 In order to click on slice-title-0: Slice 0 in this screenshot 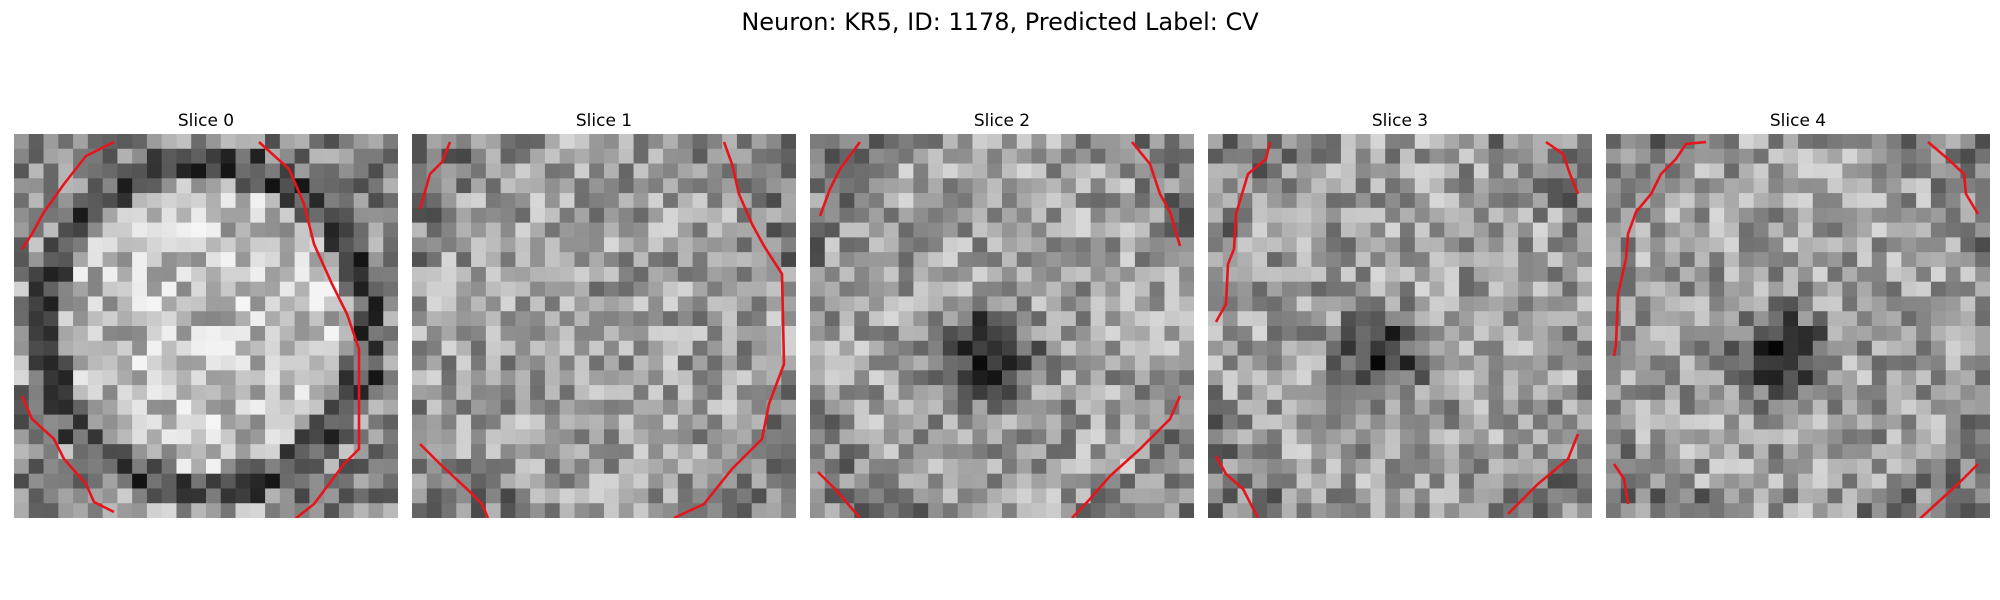, I will do `click(206, 121)`.